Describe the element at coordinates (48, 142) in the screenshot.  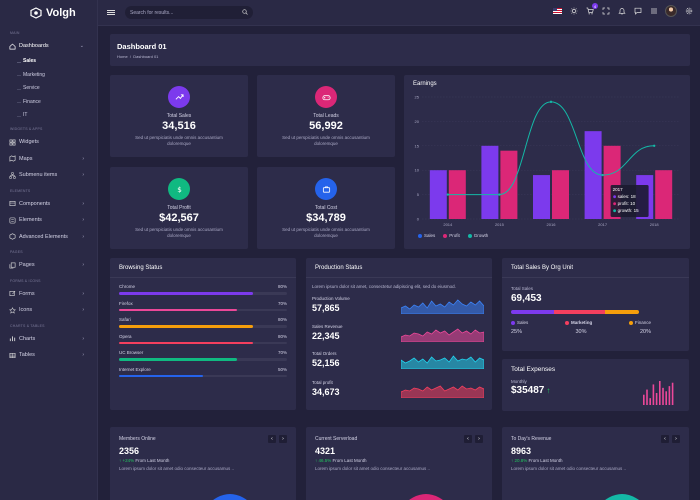
I see `sidebar-item-widgets: Widgets` at that location.